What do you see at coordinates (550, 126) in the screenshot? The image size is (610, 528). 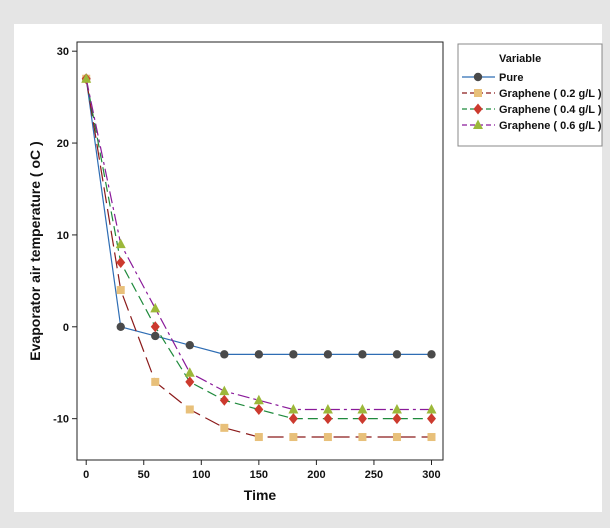 I see `legend-label: Graphene ( 0.6 g/L )` at bounding box center [550, 126].